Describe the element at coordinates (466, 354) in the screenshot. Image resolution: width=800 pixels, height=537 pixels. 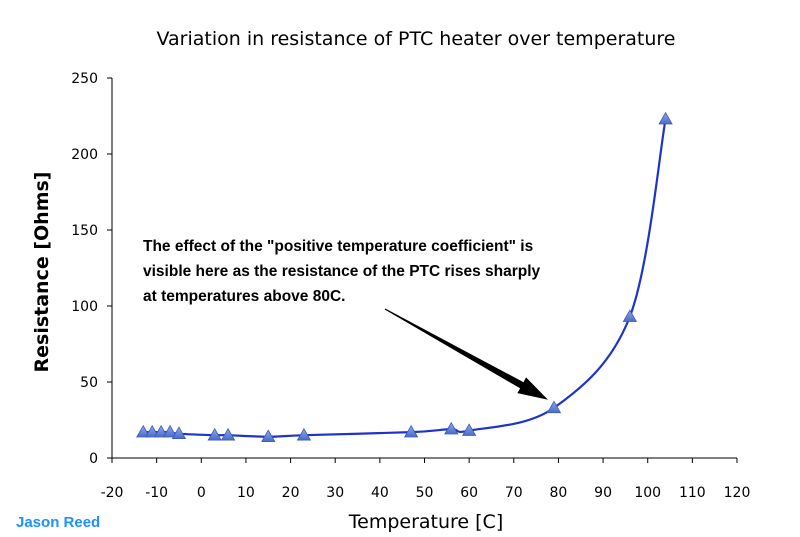
I see `annotation-arrow` at that location.